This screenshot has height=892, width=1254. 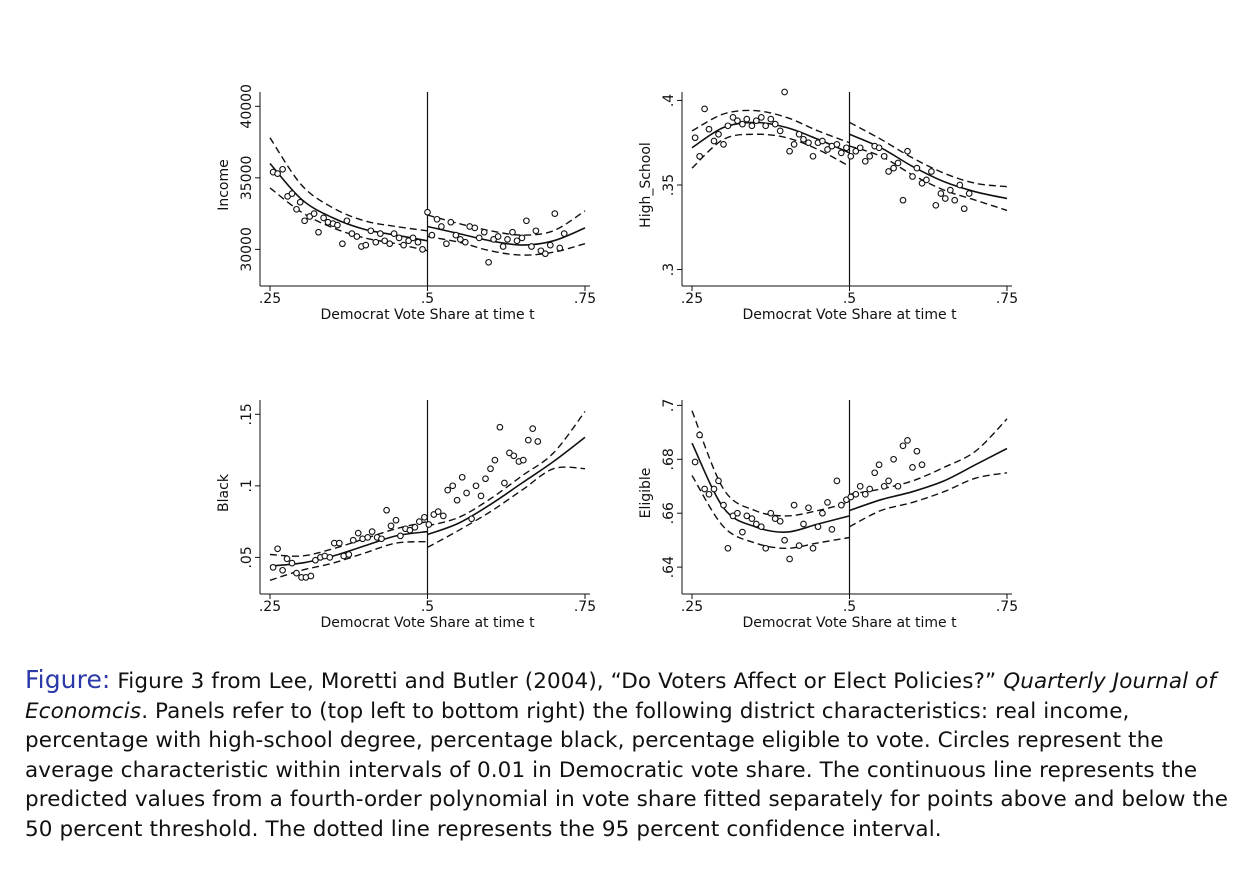 I want to click on ci-lower-right, so click(x=928, y=500).